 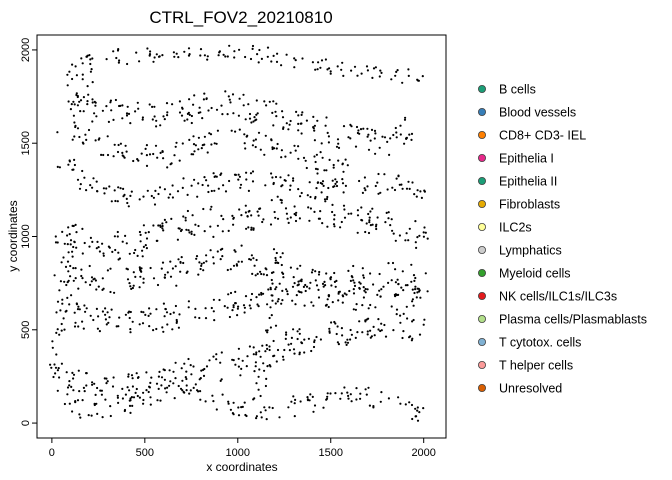 What do you see at coordinates (515, 228) in the screenshot?
I see `legend-label-6: ILC2s` at bounding box center [515, 228].